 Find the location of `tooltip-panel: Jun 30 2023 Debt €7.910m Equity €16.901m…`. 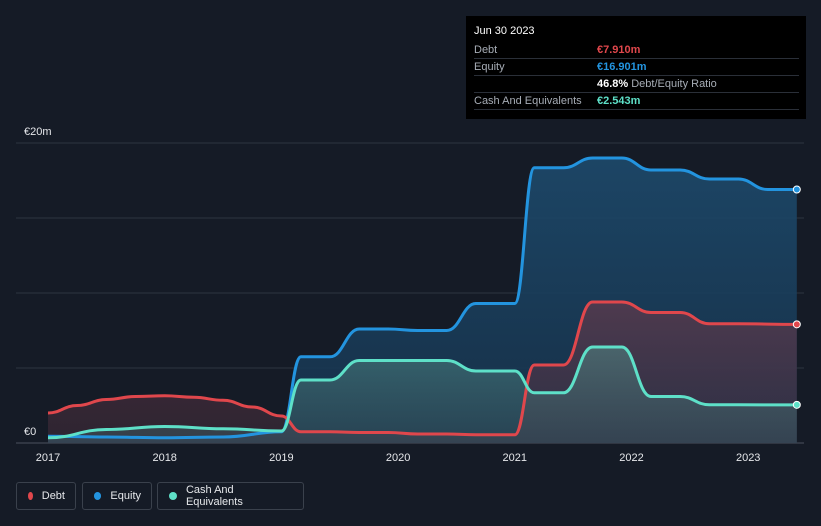

tooltip-panel: Jun 30 2023 Debt €7.910m Equity €16.901m… is located at coordinates (636, 67).